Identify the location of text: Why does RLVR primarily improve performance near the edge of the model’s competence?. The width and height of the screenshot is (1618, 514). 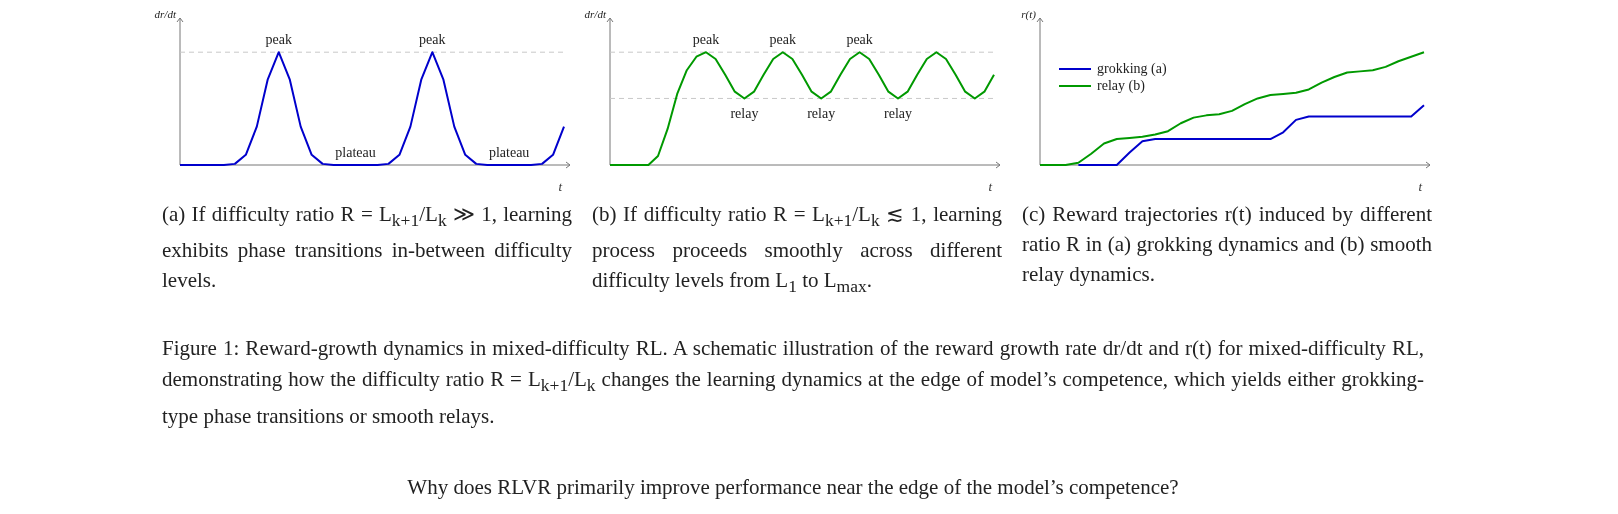
(793, 488).